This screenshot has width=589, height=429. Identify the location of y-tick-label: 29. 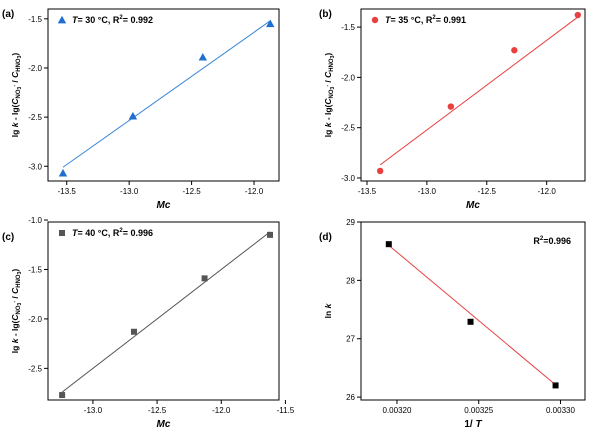
(350, 222).